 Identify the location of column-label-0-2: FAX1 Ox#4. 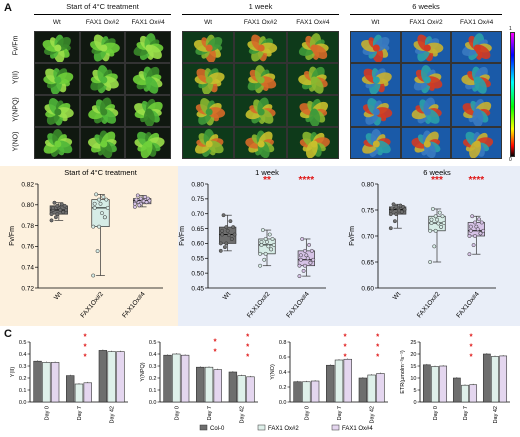
(148, 22).